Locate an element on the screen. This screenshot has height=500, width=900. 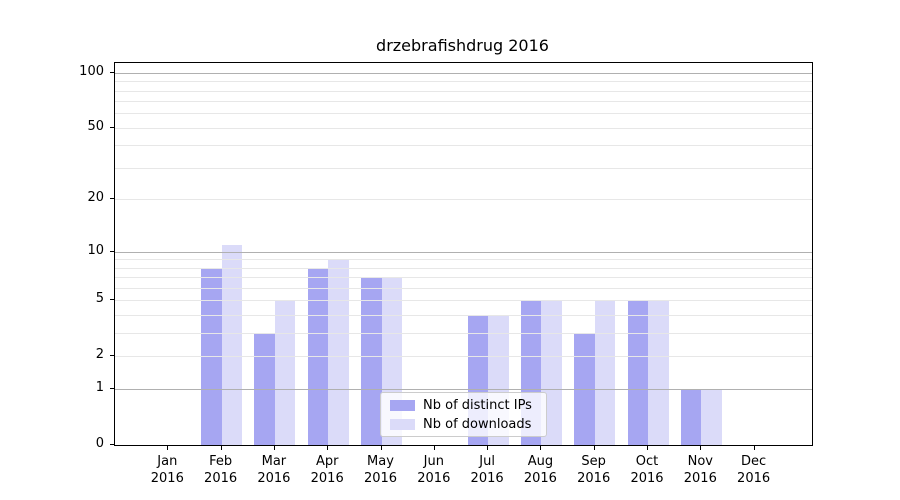
x-tick-label-dec: Dec 2016 is located at coordinates (754, 470).